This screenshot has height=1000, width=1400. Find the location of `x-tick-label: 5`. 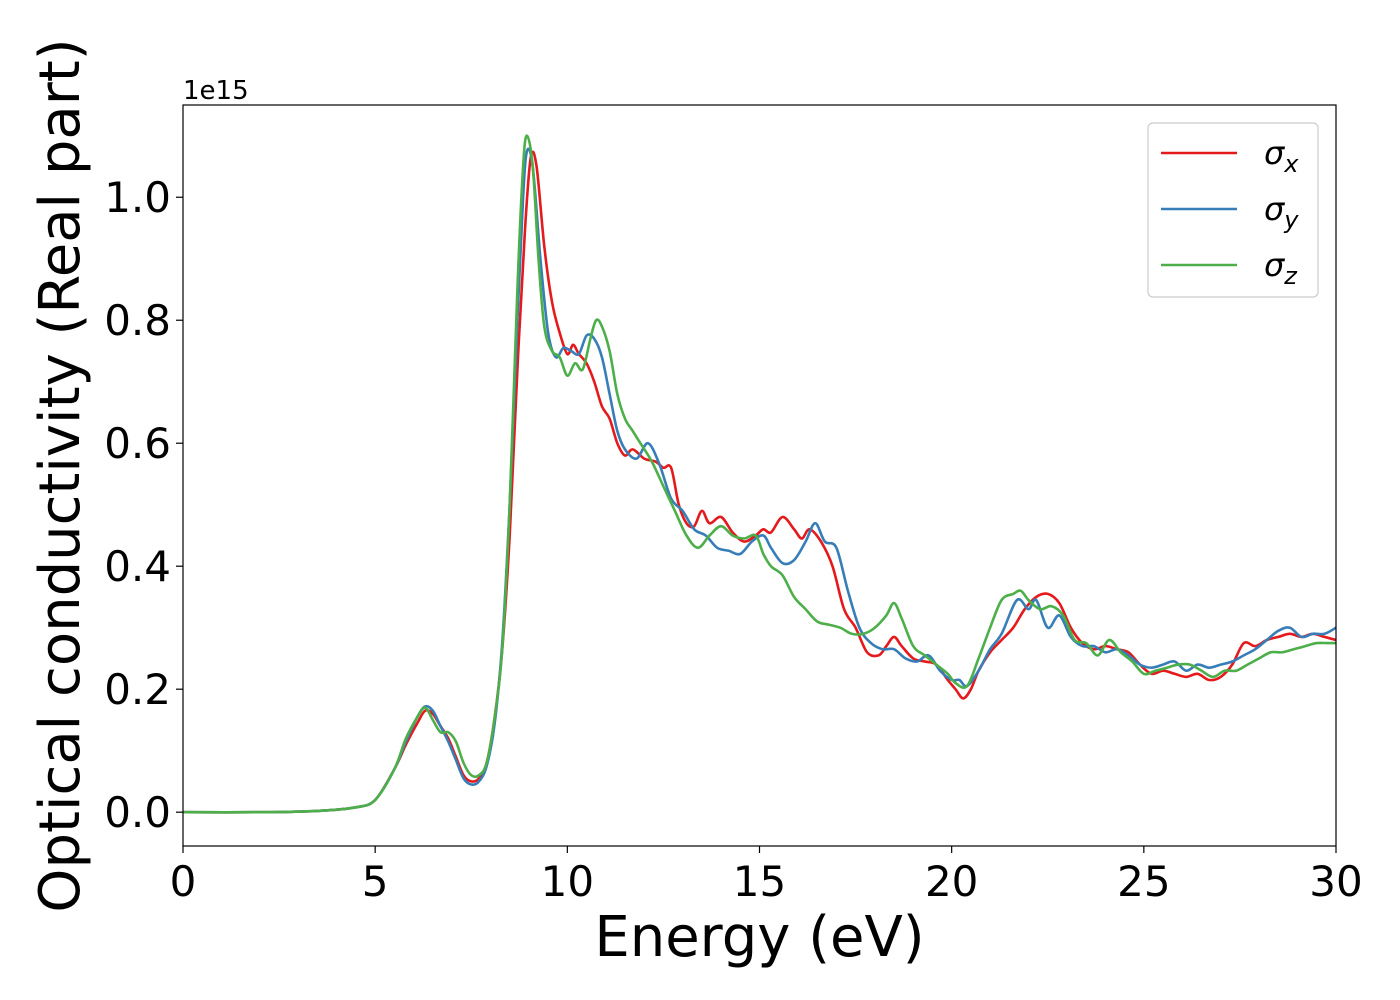

x-tick-label: 5 is located at coordinates (375, 881).